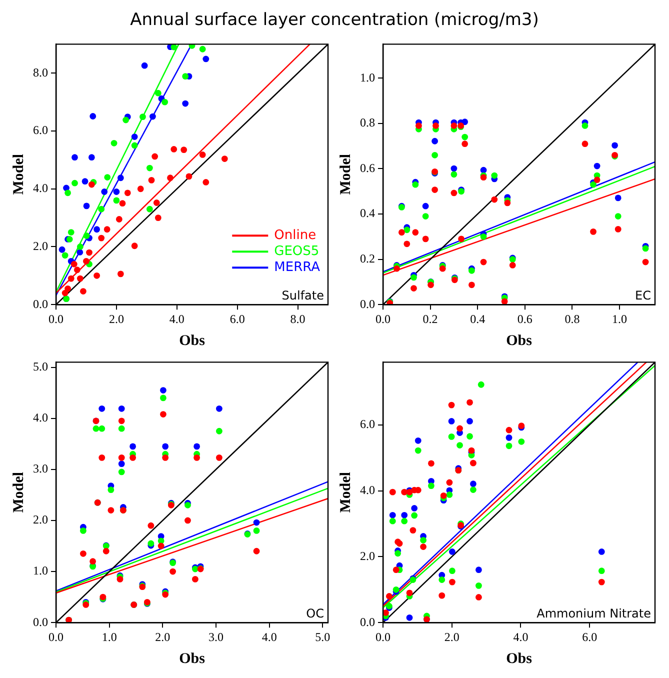 Image resolution: width=669 pixels, height=678 pixels. I want to click on y-tick-label: 2.0, so click(40, 245).